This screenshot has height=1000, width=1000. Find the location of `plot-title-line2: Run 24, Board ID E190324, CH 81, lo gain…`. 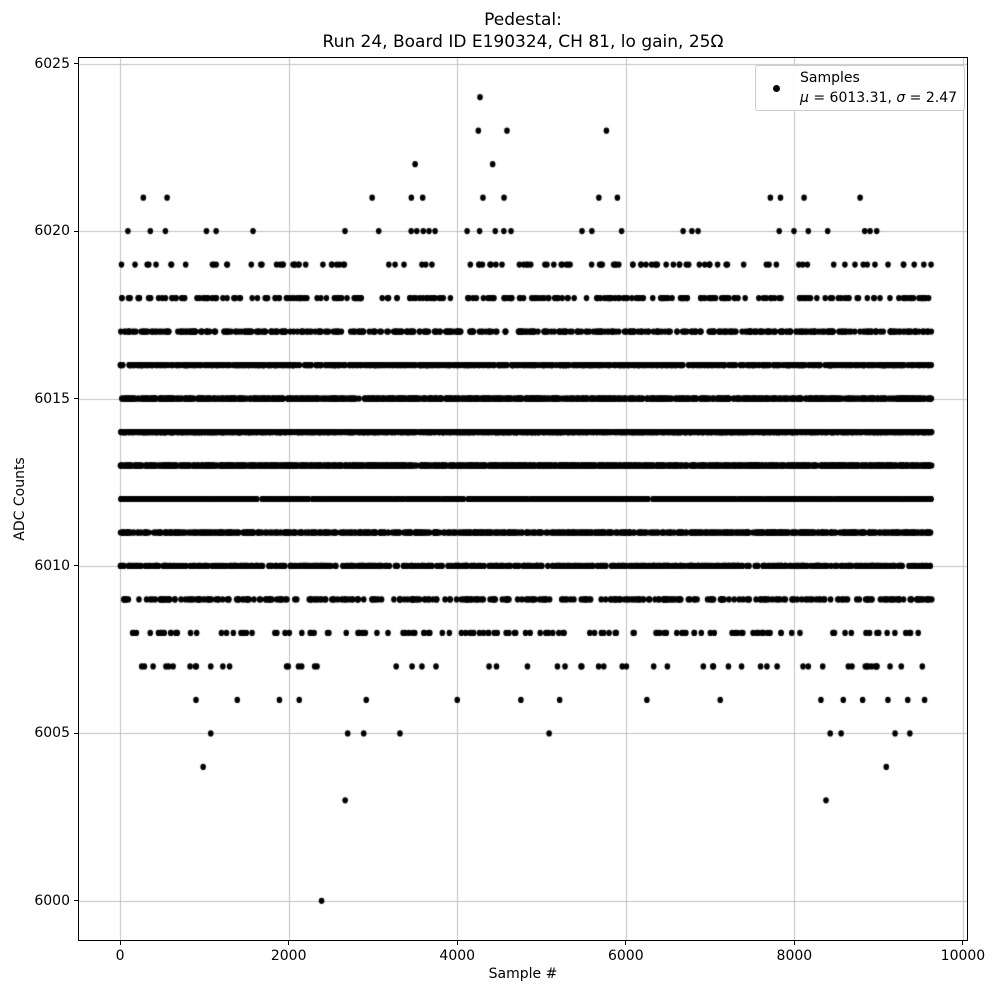

plot-title-line2: Run 24, Board ID E190324, CH 81, lo gain… is located at coordinates (523, 42).